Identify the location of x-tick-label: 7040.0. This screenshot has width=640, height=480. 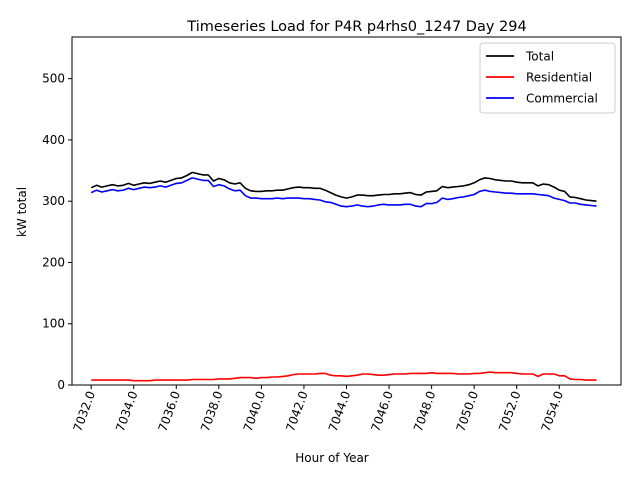
(255, 411).